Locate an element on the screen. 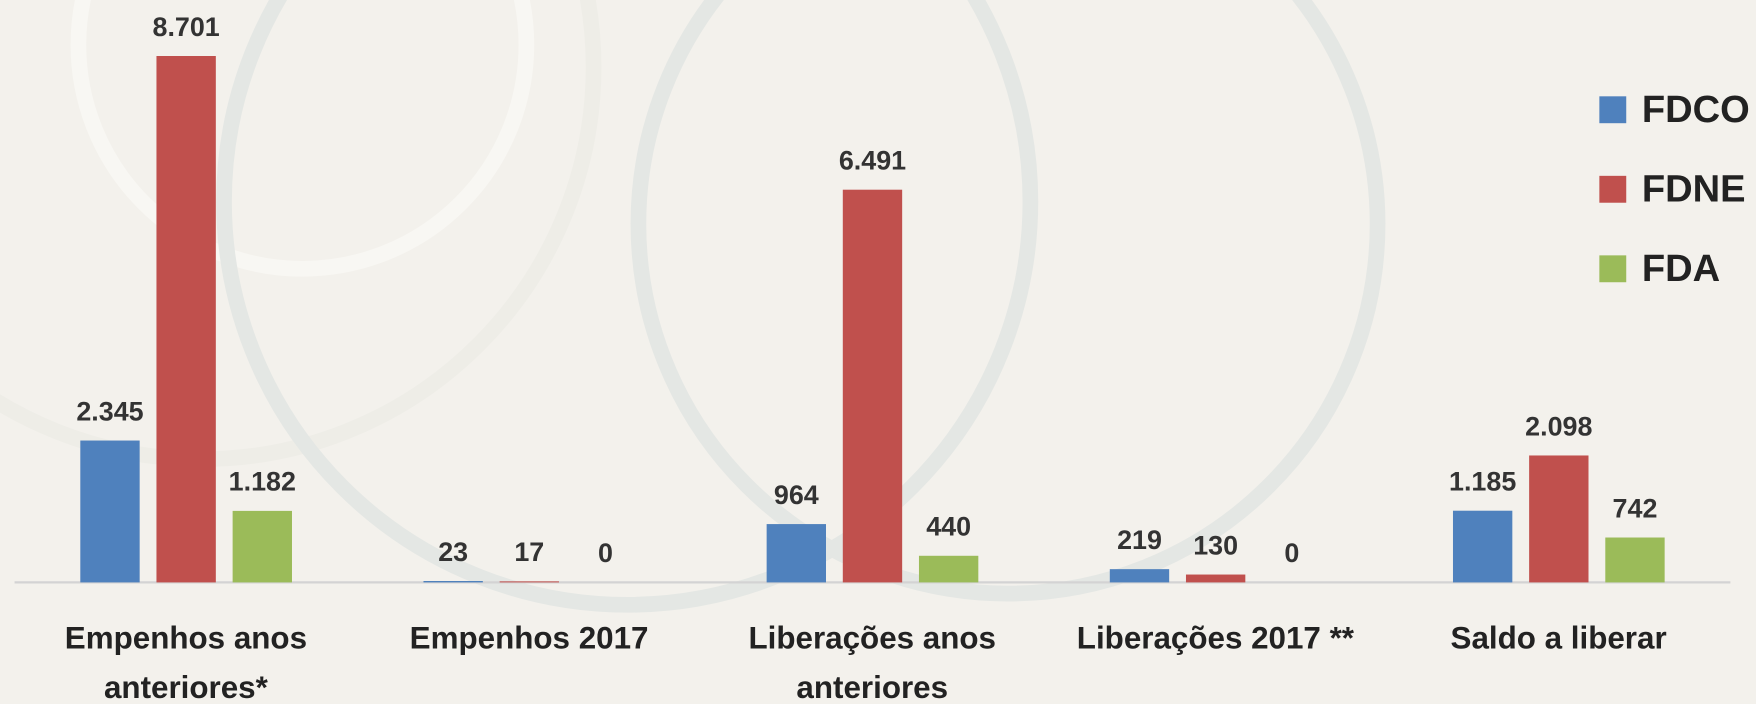 The width and height of the screenshot is (1756, 704). legend-label: FDA is located at coordinates (1681, 269).